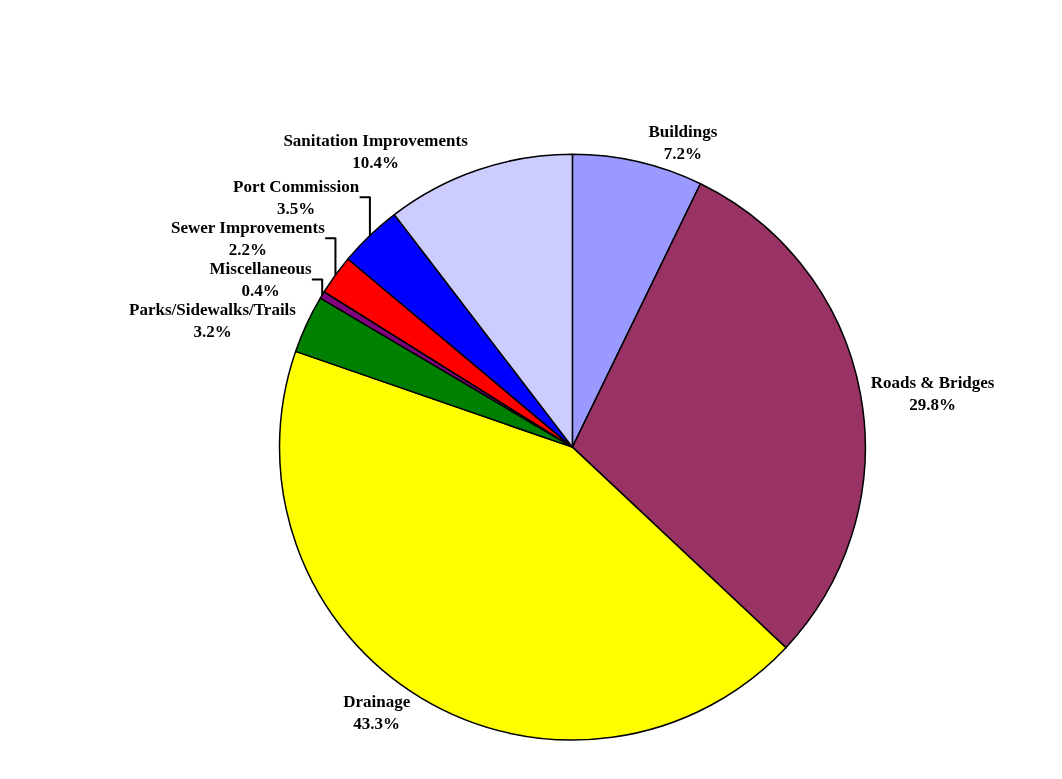 This screenshot has height=779, width=1062. What do you see at coordinates (932, 382) in the screenshot?
I see `slice-label: Roads & Bridges` at bounding box center [932, 382].